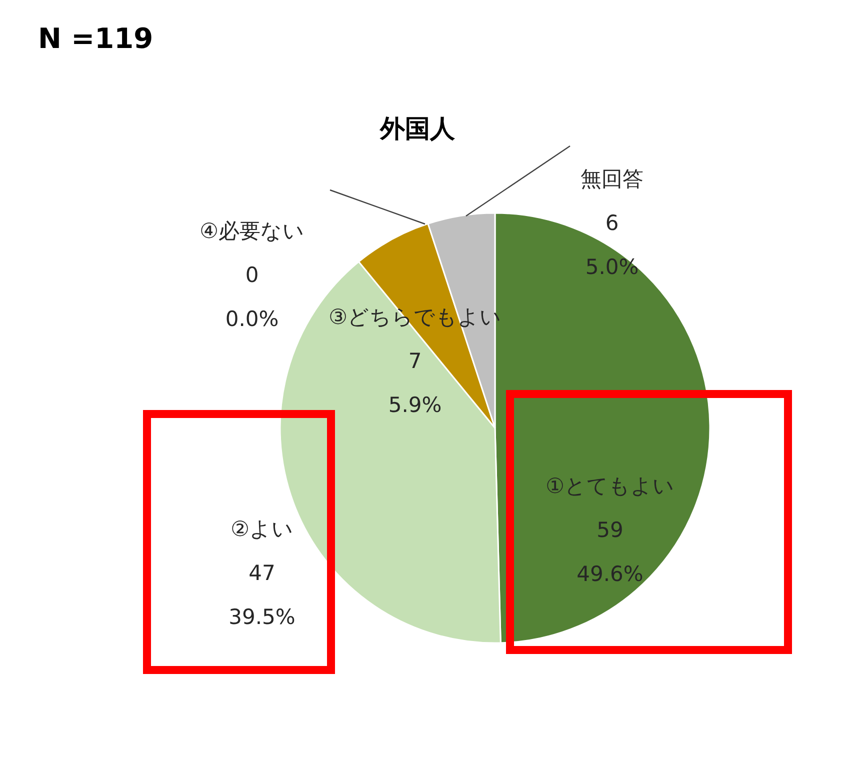 The width and height of the screenshot is (860, 762). I want to click on slice-label: 無回答, so click(612, 179).